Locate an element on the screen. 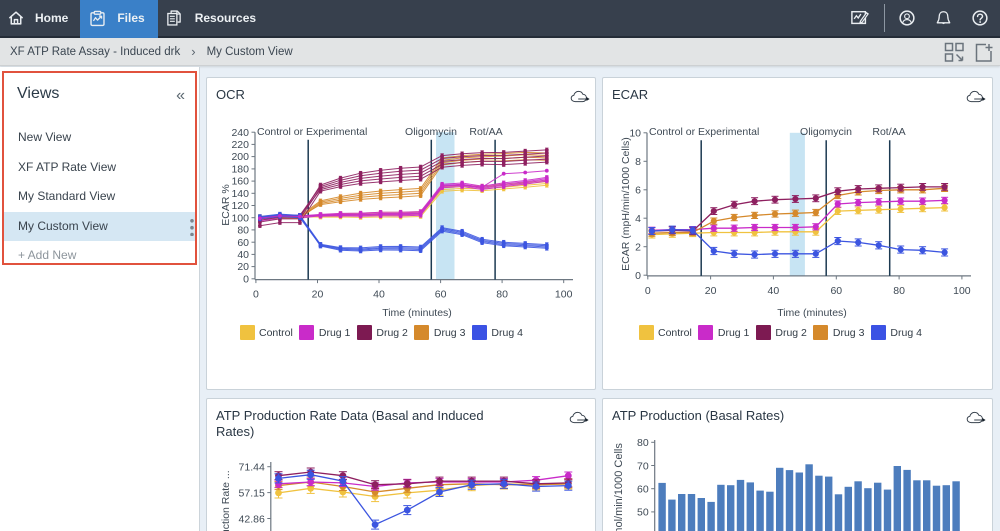  svg-text: 4 is located at coordinates (638, 219).